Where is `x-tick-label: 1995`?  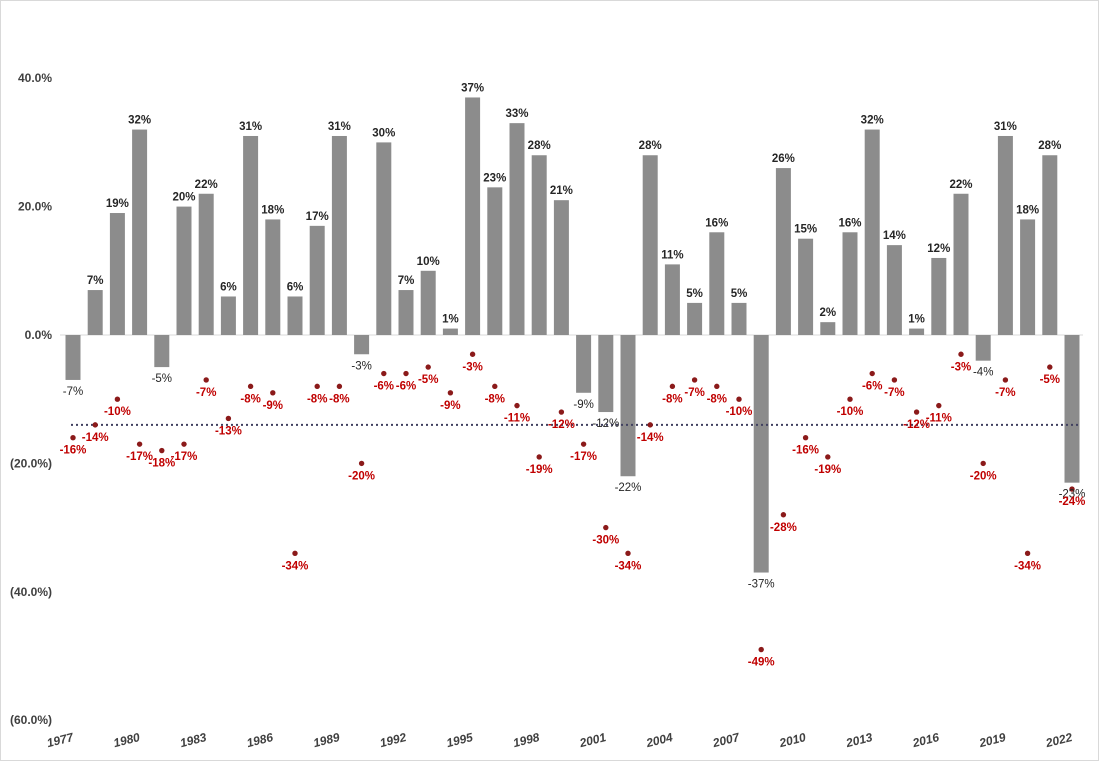 x-tick-label: 1995 is located at coordinates (460, 740).